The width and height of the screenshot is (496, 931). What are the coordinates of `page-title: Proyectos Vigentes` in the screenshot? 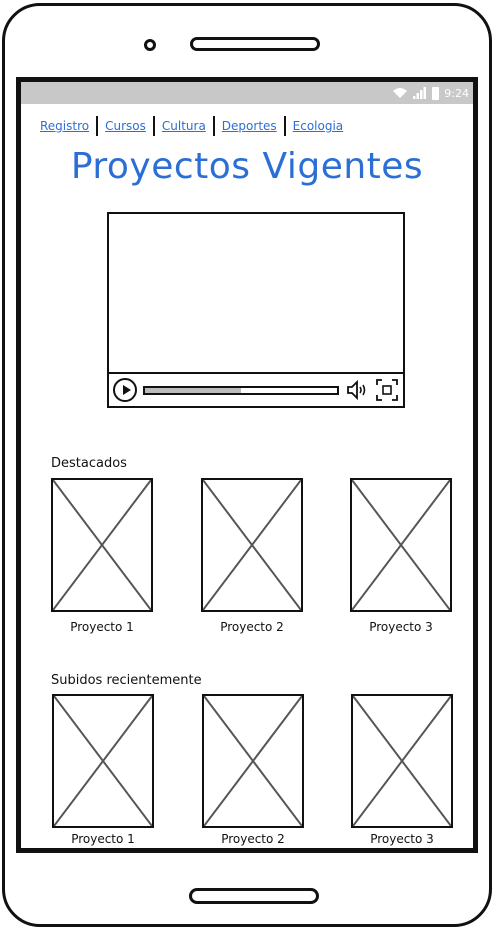 It's located at (247, 166).